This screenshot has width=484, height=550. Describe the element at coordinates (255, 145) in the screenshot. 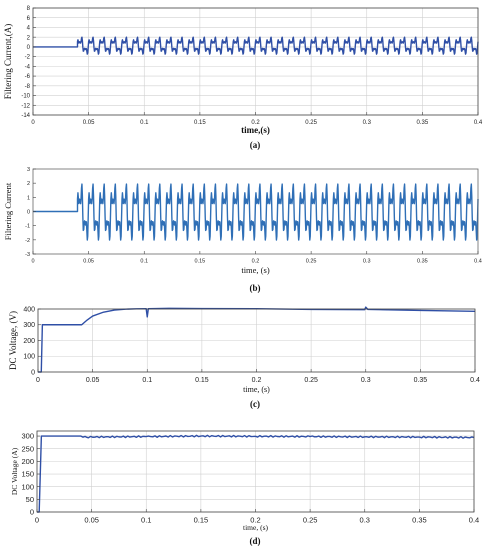

I see `panel-caption: (a)` at that location.